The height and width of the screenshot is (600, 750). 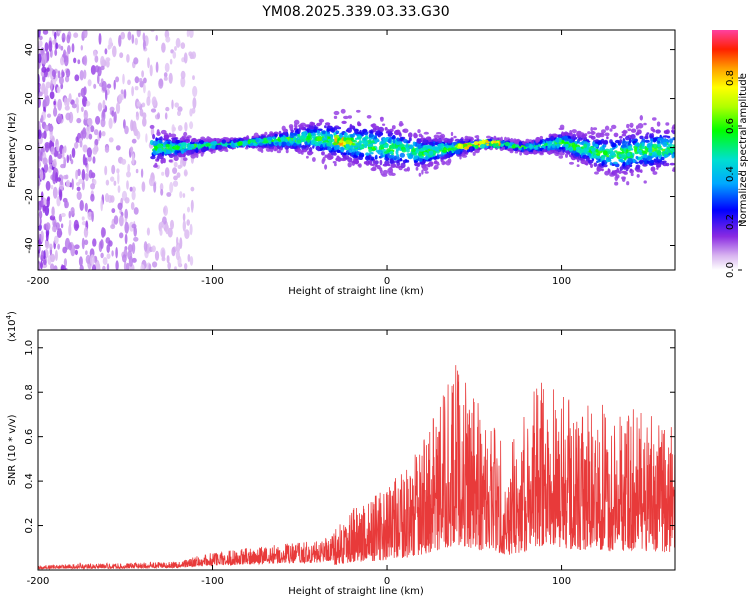 I want to click on spectrogram-y-label: Frequency (Hz), so click(x=12, y=150).